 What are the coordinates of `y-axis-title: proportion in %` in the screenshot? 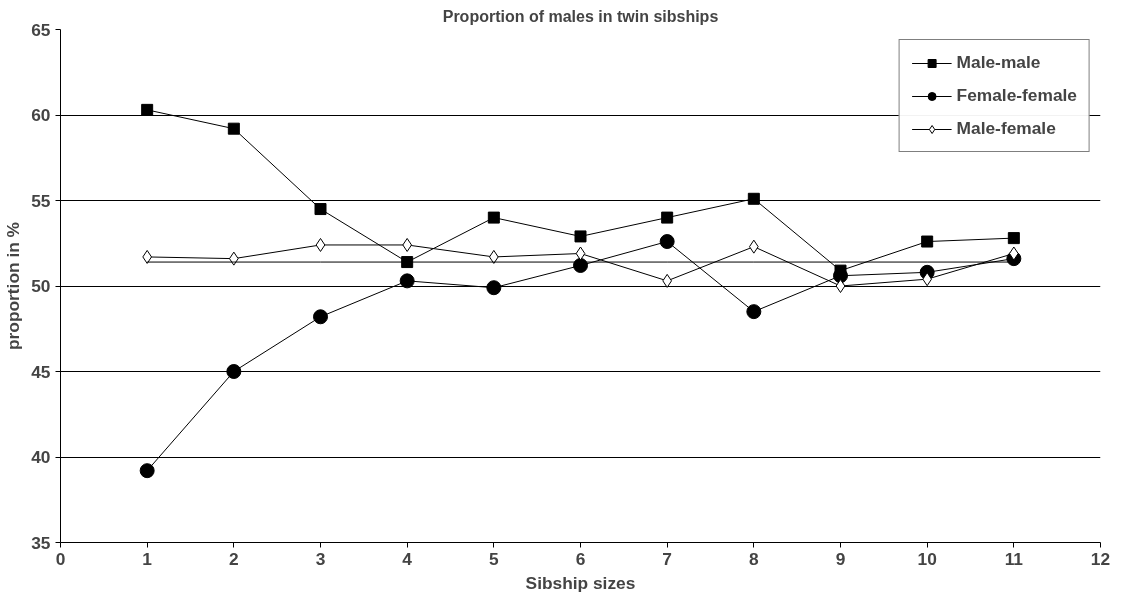 It's located at (13, 286).